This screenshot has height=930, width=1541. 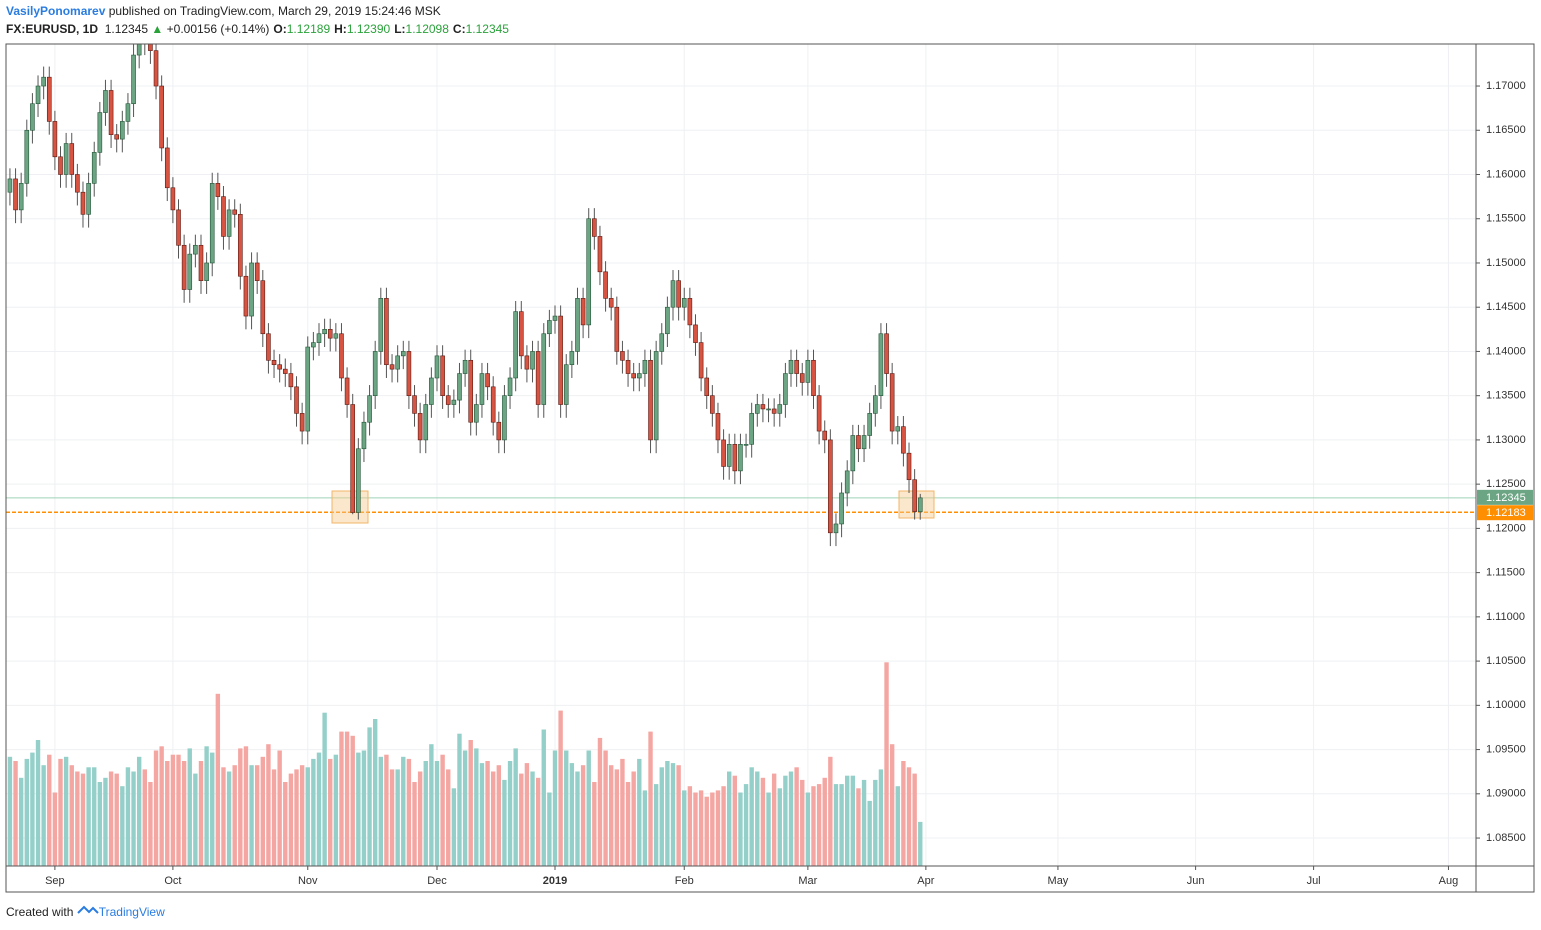 What do you see at coordinates (1506, 794) in the screenshot?
I see `y-tick-label: 1.09000` at bounding box center [1506, 794].